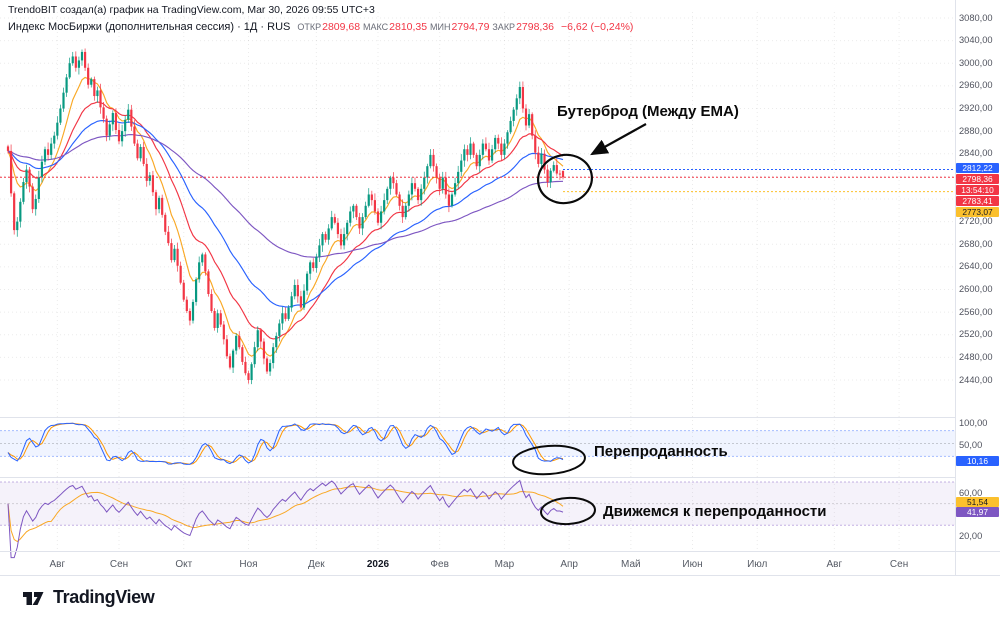 This screenshot has width=1000, height=618. Describe the element at coordinates (977, 212) in the screenshot. I see `price-badge: 2773,07` at that location.